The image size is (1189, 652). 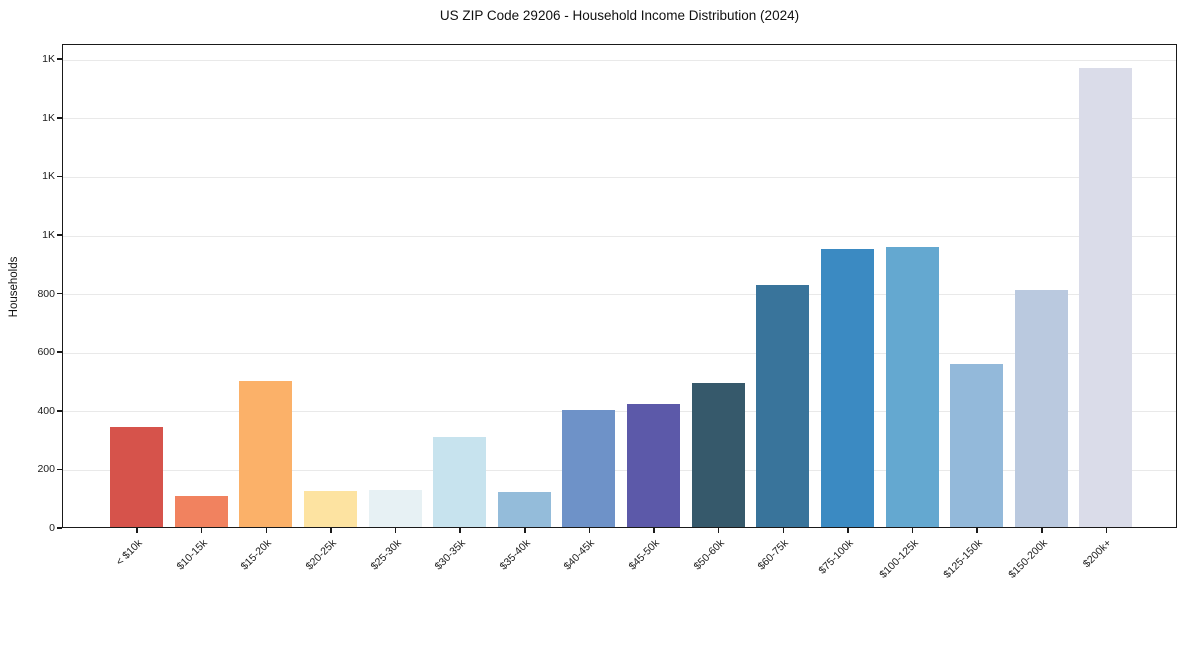 What do you see at coordinates (1028, 559) in the screenshot?
I see `x-tick-label: $150-200k` at bounding box center [1028, 559].